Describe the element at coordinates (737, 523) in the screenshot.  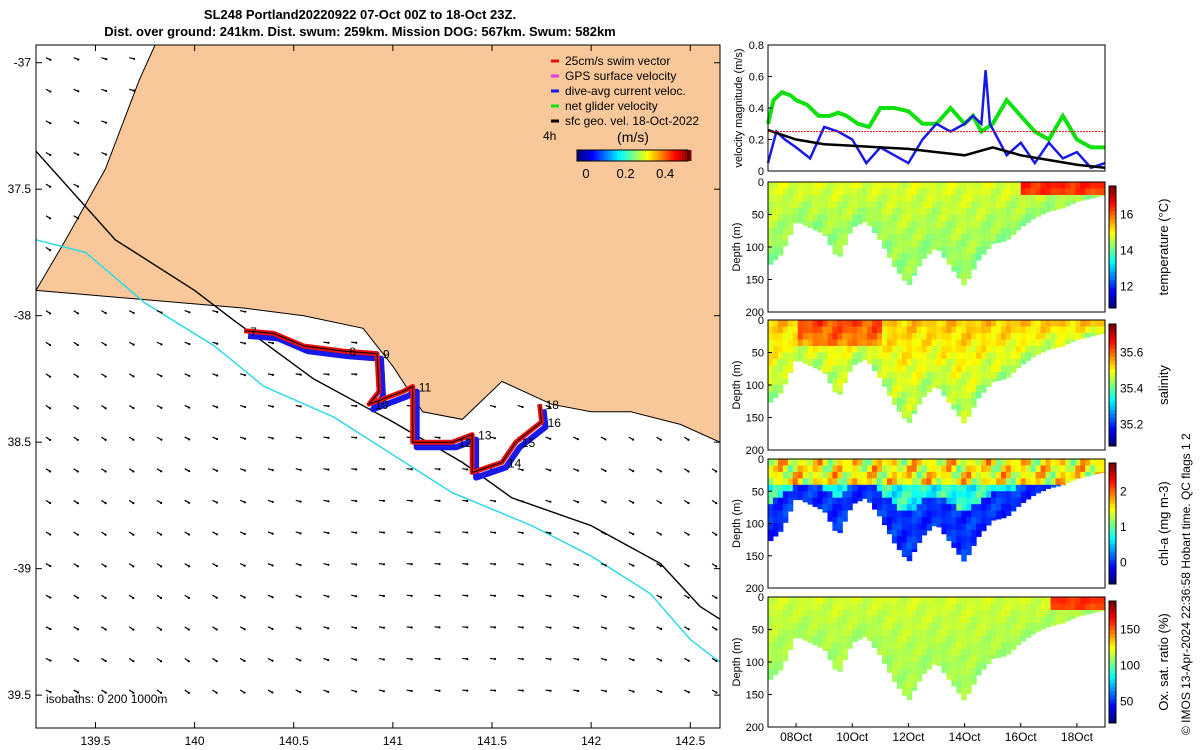
I see `section-y-axis-label: Depth (m)` at that location.